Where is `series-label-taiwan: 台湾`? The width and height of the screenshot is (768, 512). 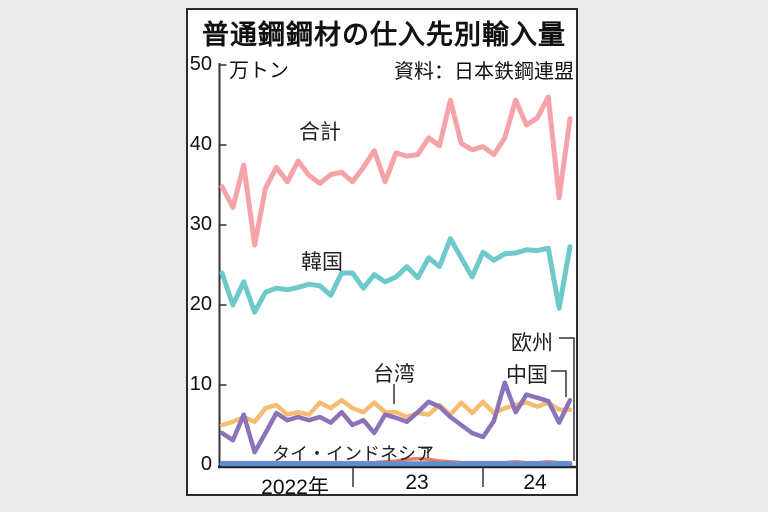
series-label-taiwan: 台湾 is located at coordinates (394, 374).